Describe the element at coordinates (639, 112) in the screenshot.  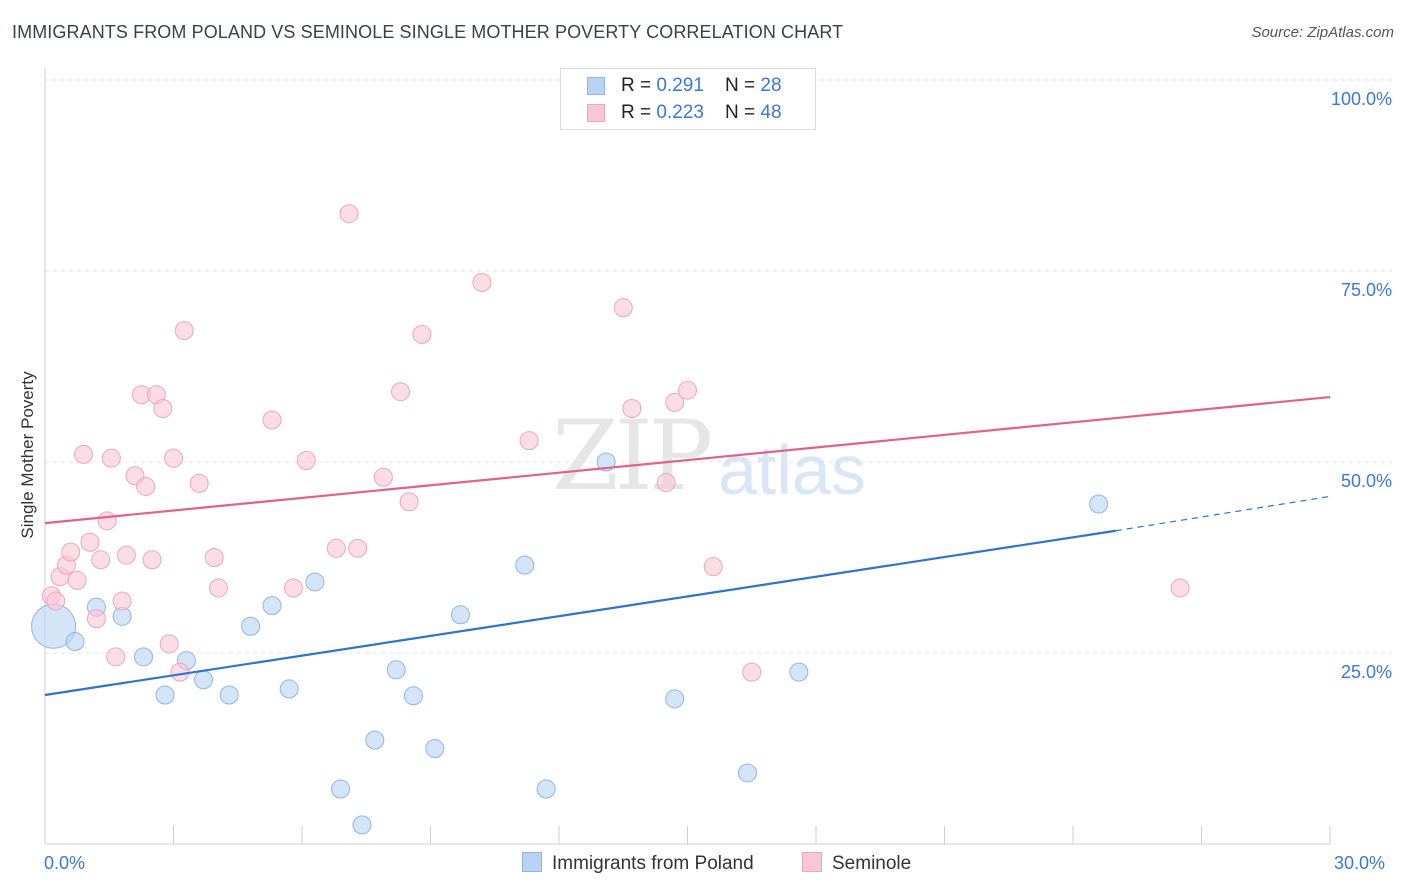
I see `seminole-r-label: R =` at that location.